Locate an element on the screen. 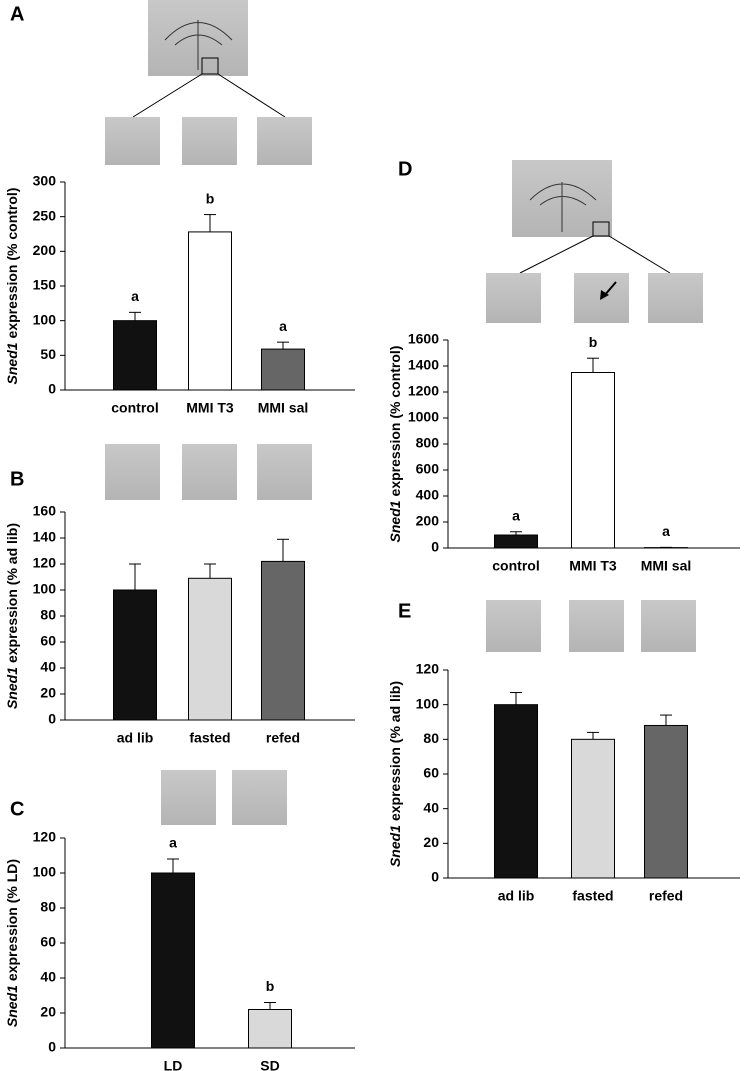 This screenshot has width=750, height=1071. y-tick-label: 300 is located at coordinates (45, 181).